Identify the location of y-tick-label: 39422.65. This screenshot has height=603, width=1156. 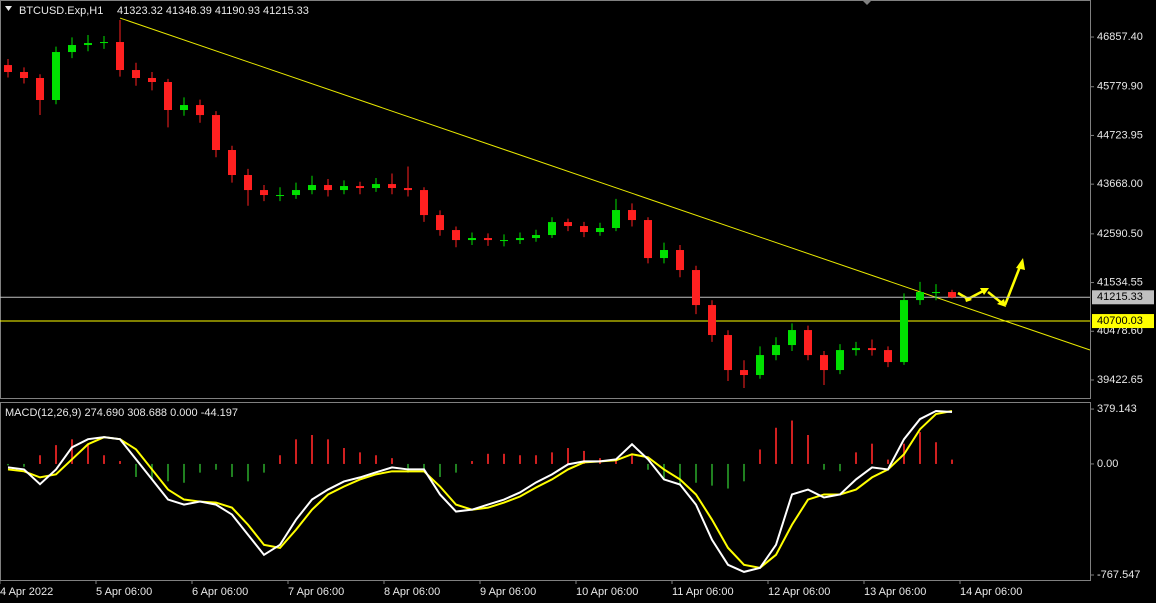
(1120, 380).